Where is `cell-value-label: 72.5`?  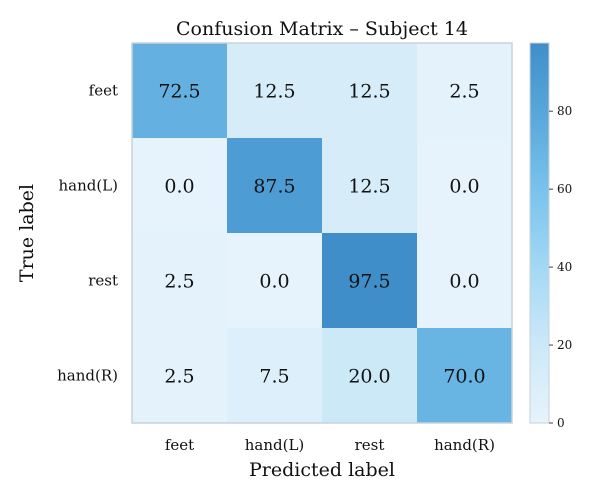
cell-value-label: 72.5 is located at coordinates (179, 92).